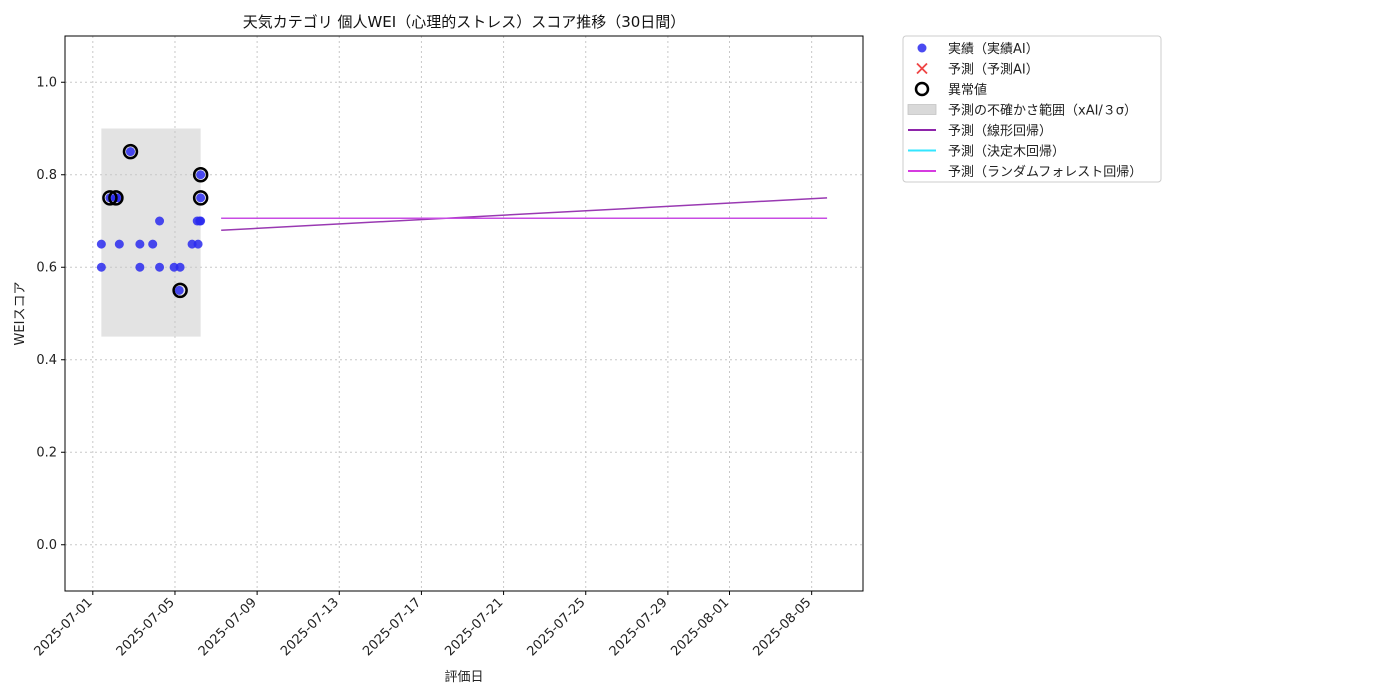 The height and width of the screenshot is (700, 1400). I want to click on y-axis-ticks: 0.0 0.2 0.4 0.6 0.8 1.0, so click(50, 314).